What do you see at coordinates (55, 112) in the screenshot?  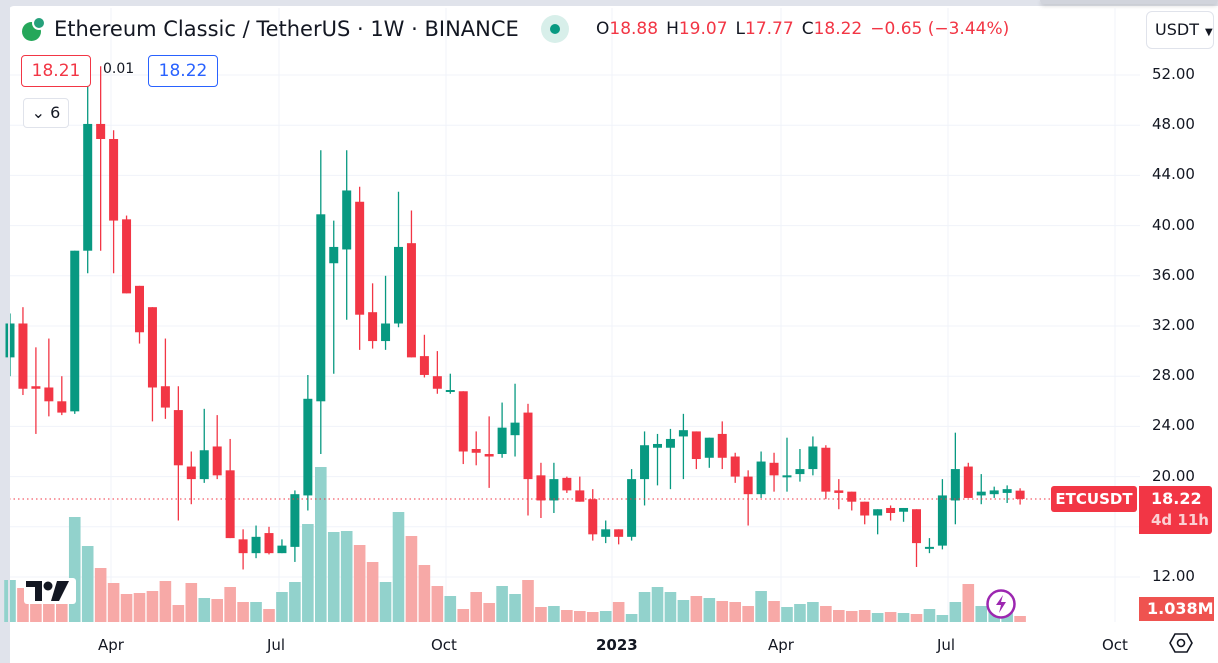 I see `indicators-count: 6` at bounding box center [55, 112].